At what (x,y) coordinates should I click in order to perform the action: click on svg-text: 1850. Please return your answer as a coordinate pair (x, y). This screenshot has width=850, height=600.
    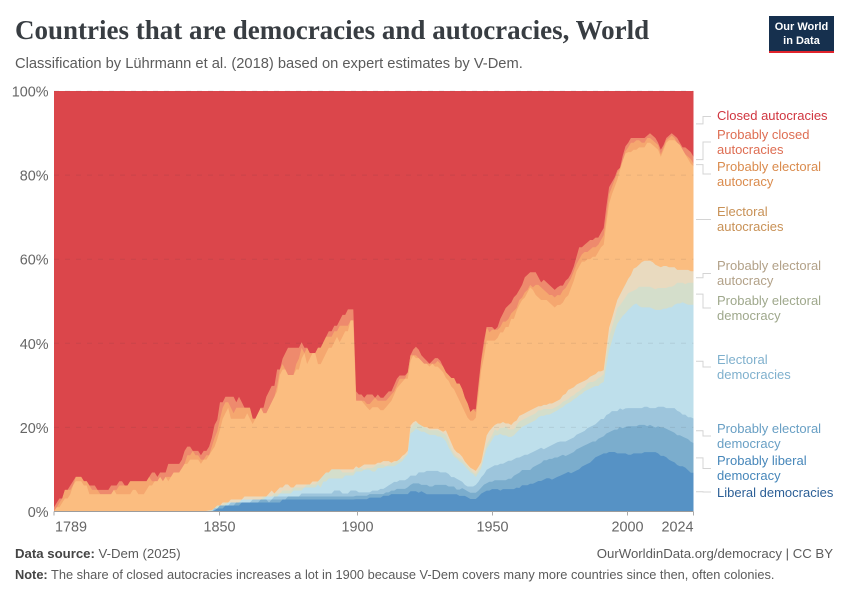
    Looking at the image, I should click on (219, 528).